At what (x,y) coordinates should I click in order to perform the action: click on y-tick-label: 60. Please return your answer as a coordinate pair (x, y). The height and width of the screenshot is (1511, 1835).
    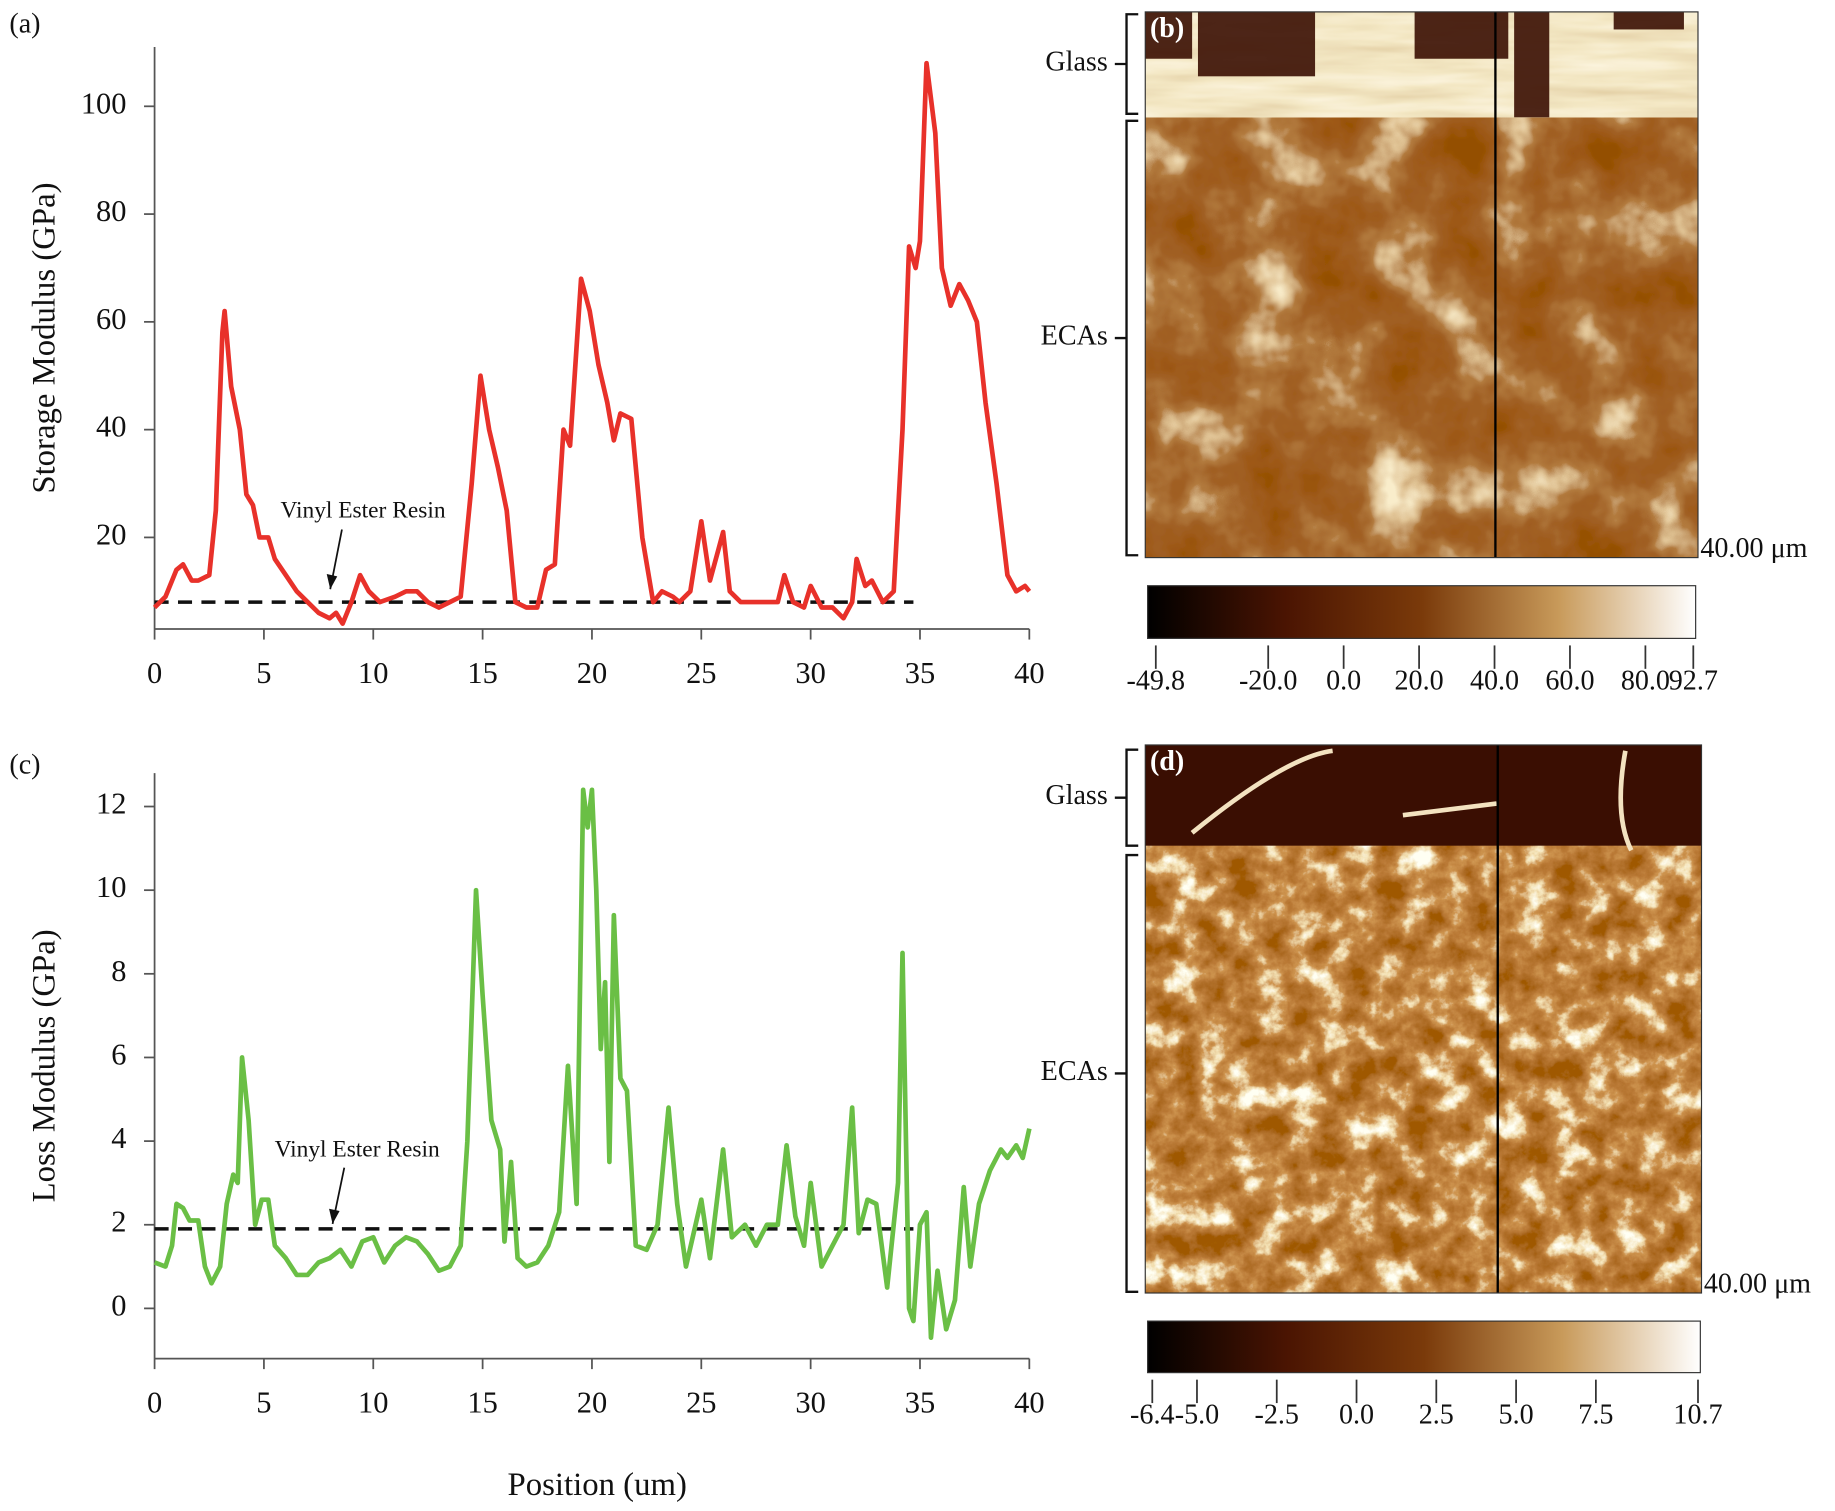
    Looking at the image, I should click on (111, 319).